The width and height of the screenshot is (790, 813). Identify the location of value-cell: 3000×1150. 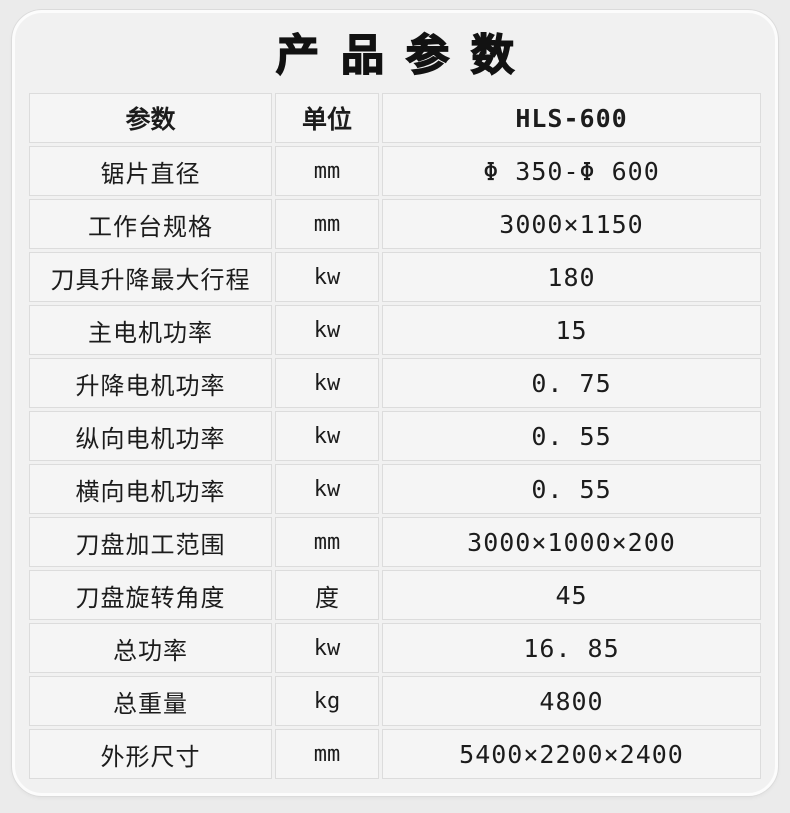
(571, 224).